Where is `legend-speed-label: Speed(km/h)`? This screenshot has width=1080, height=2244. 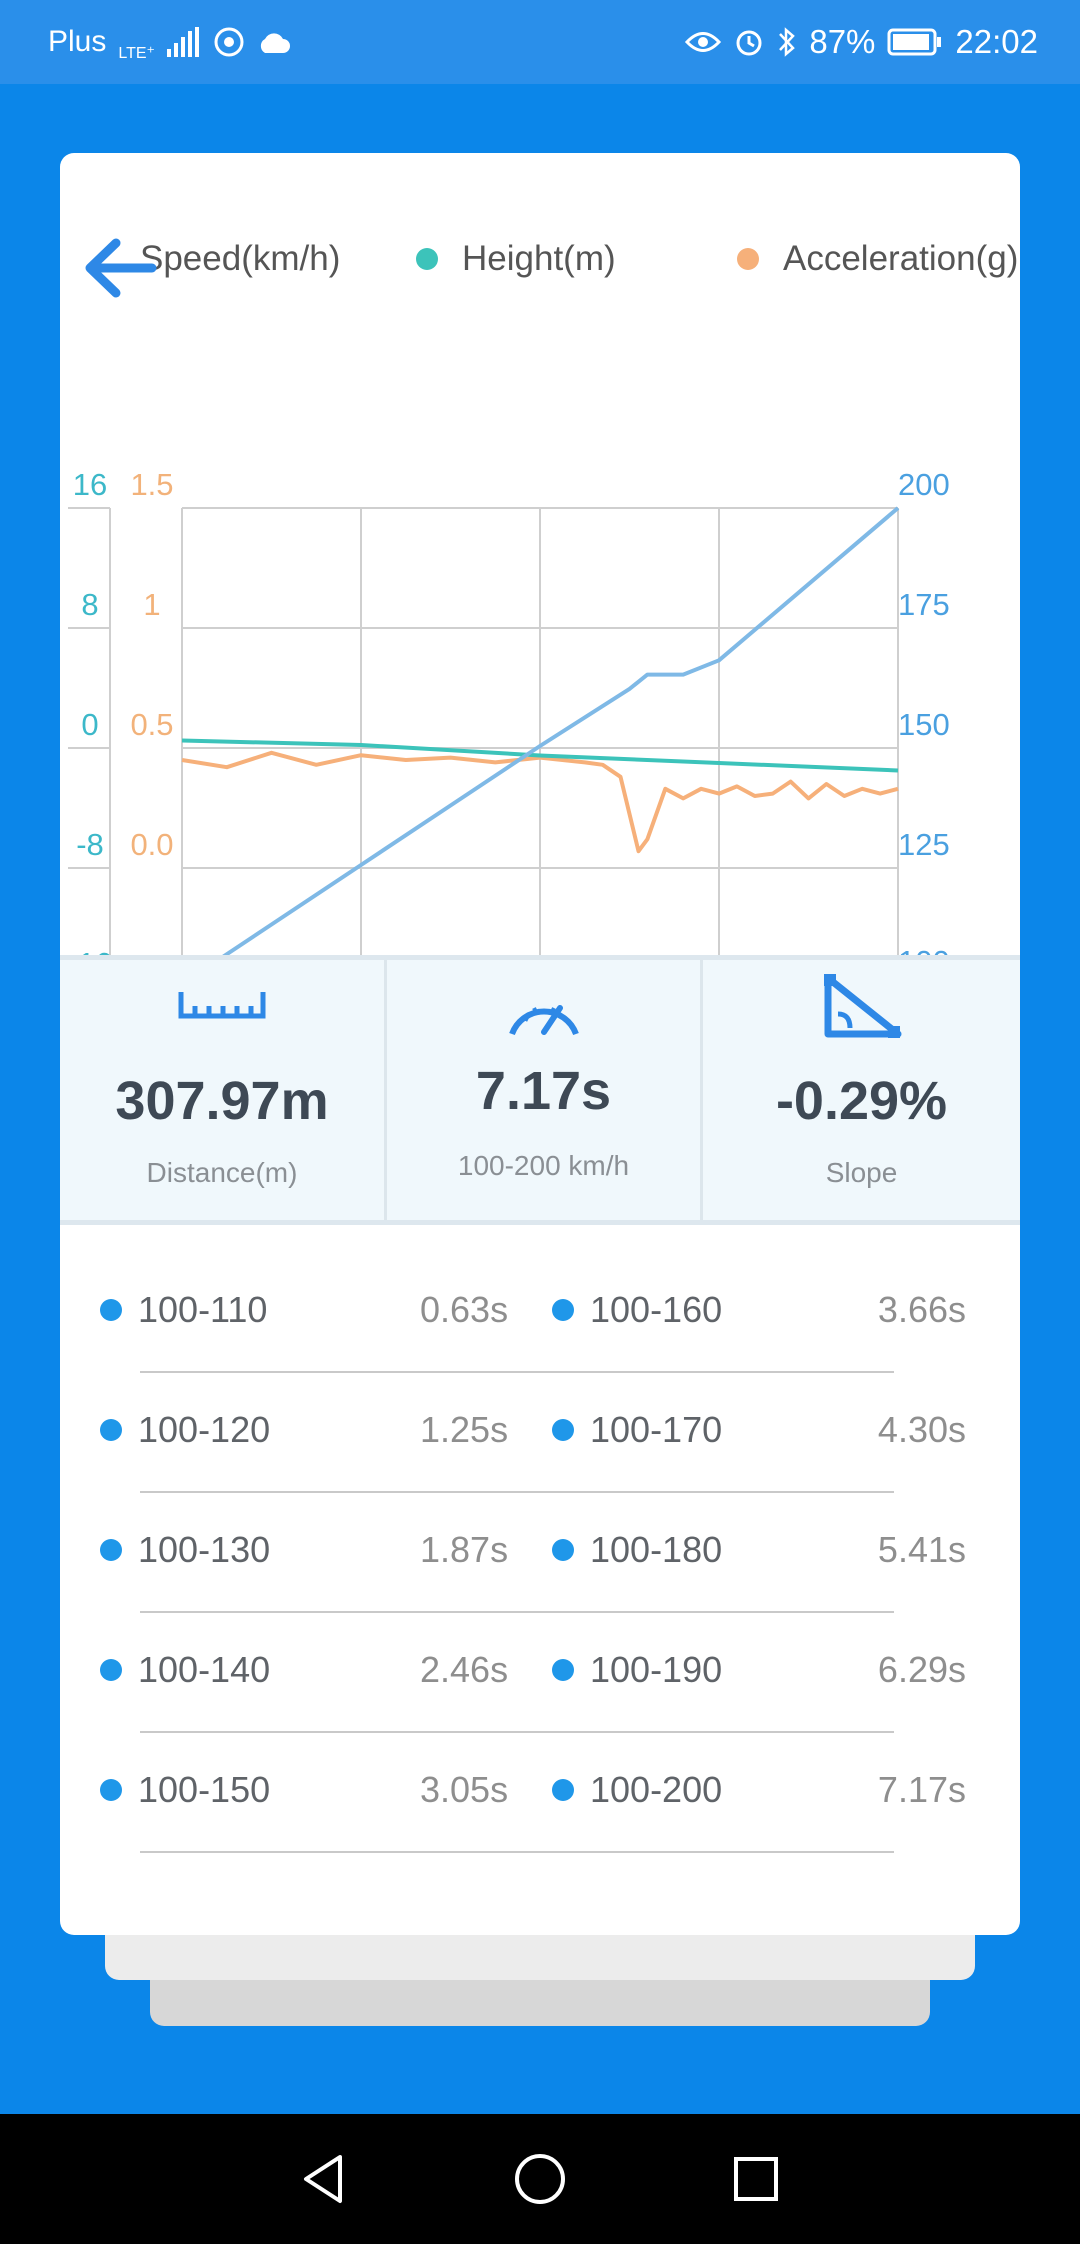
legend-speed-label: Speed(km/h) is located at coordinates (240, 258).